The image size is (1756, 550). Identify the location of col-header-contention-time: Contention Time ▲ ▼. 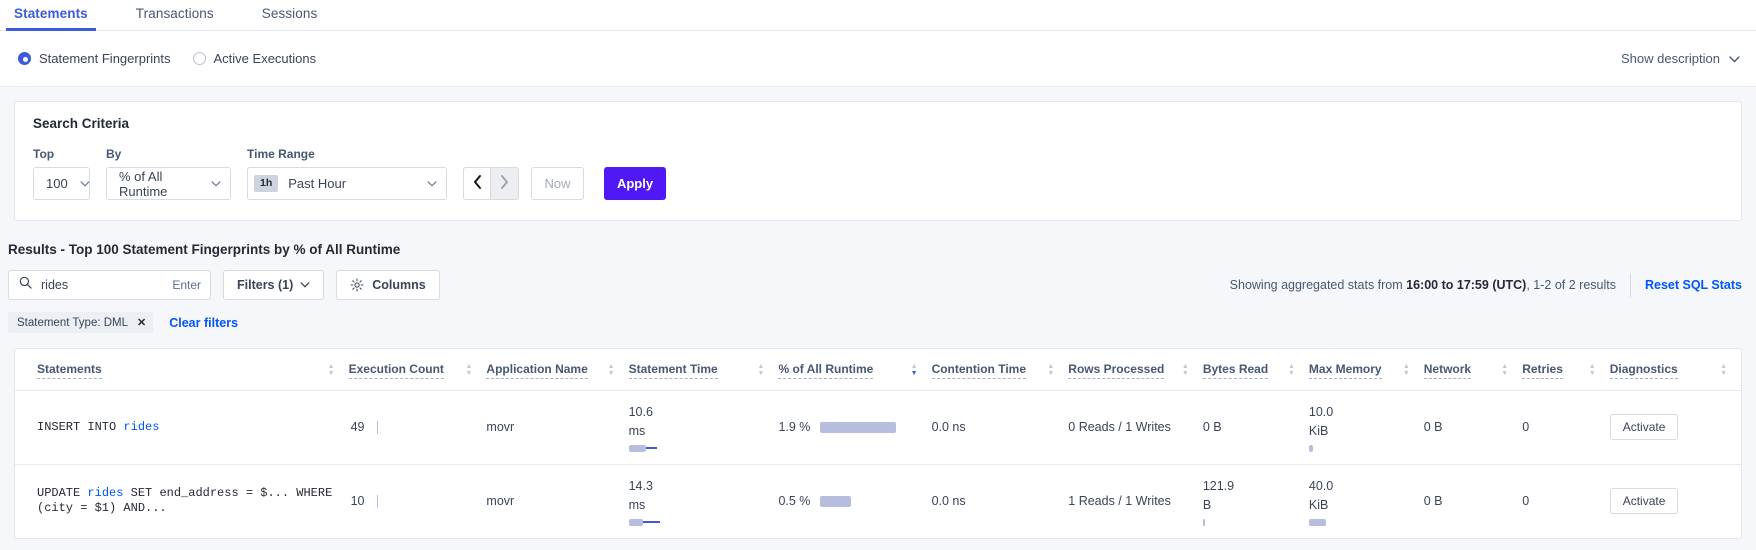
(1000, 370).